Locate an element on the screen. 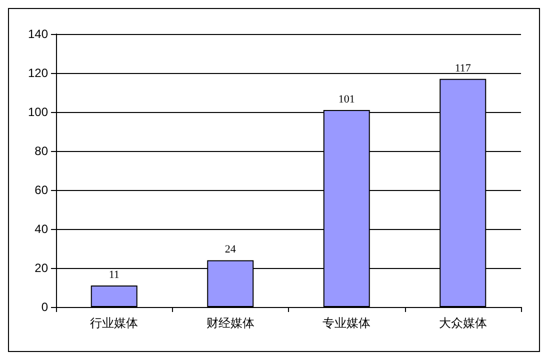 This screenshot has height=362, width=550. x-tick-label: 行业媒体 is located at coordinates (114, 323).